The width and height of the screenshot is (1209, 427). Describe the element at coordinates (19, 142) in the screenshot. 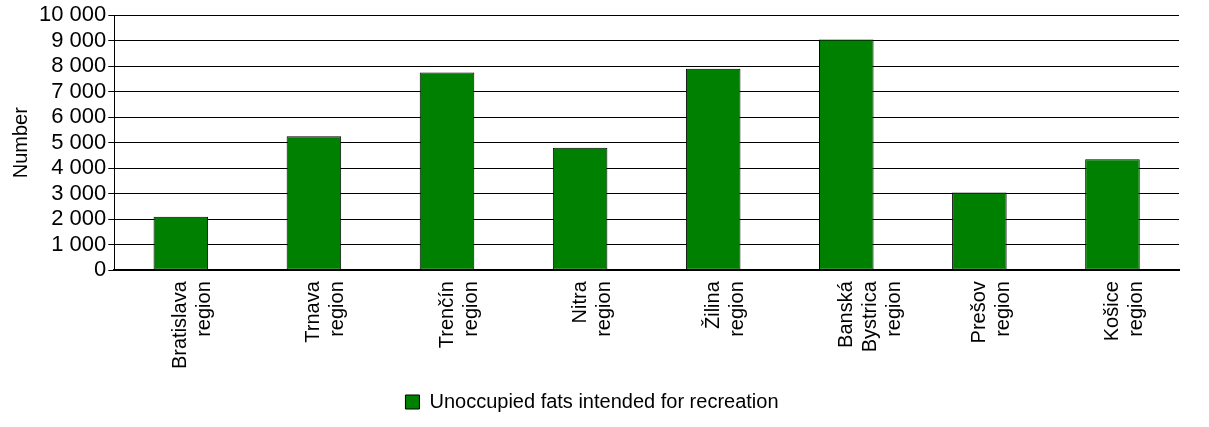

I see `y-axis-title: Number` at that location.